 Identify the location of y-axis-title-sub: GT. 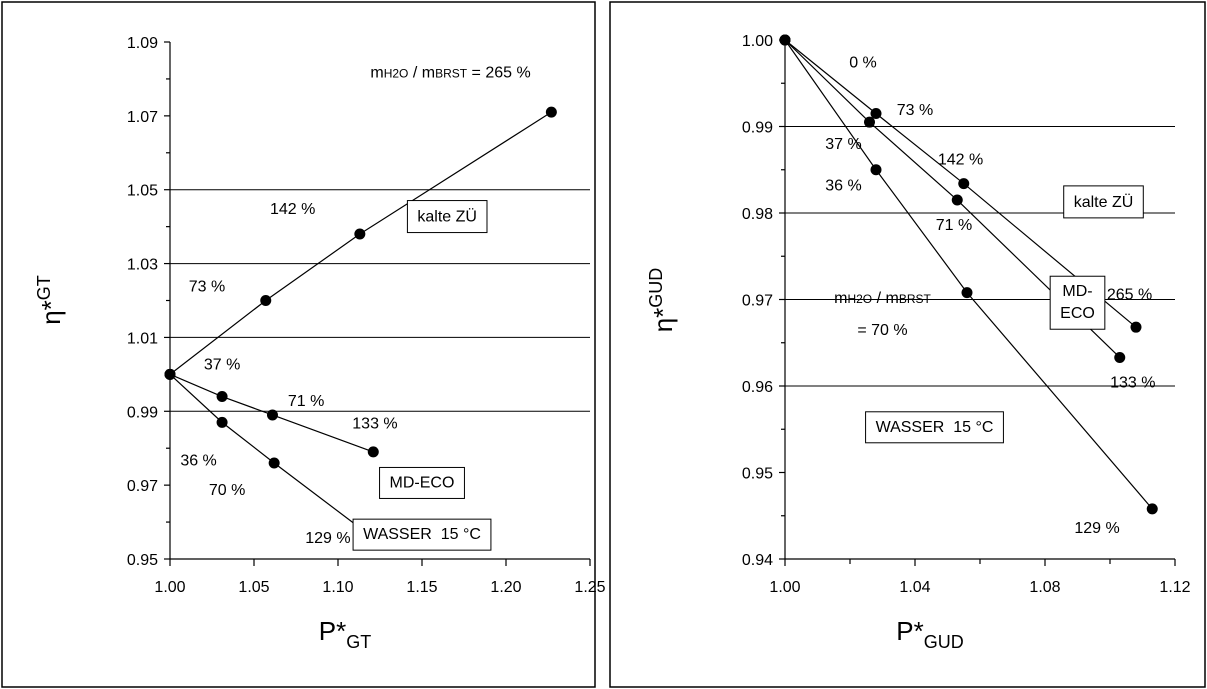
(44, 287).